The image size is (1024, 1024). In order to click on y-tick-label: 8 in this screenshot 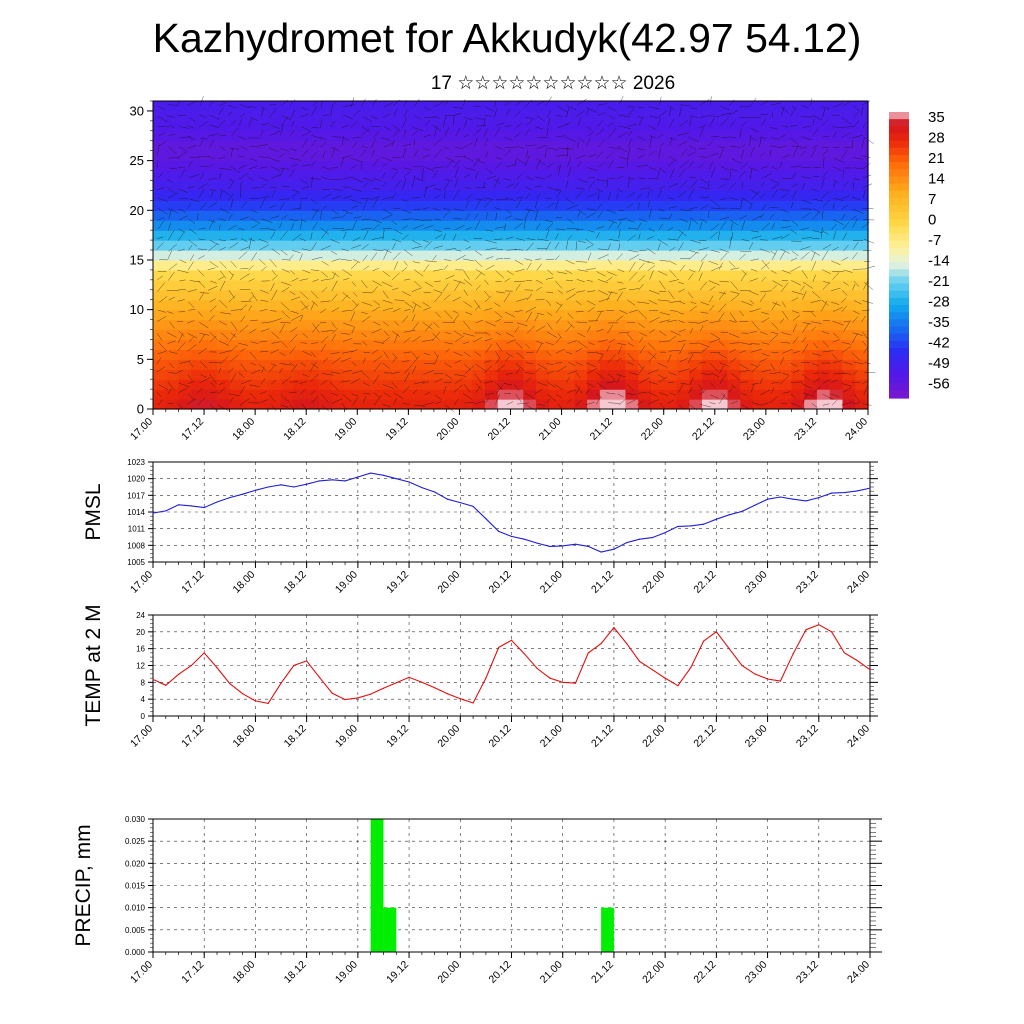, I will do `click(143, 682)`.